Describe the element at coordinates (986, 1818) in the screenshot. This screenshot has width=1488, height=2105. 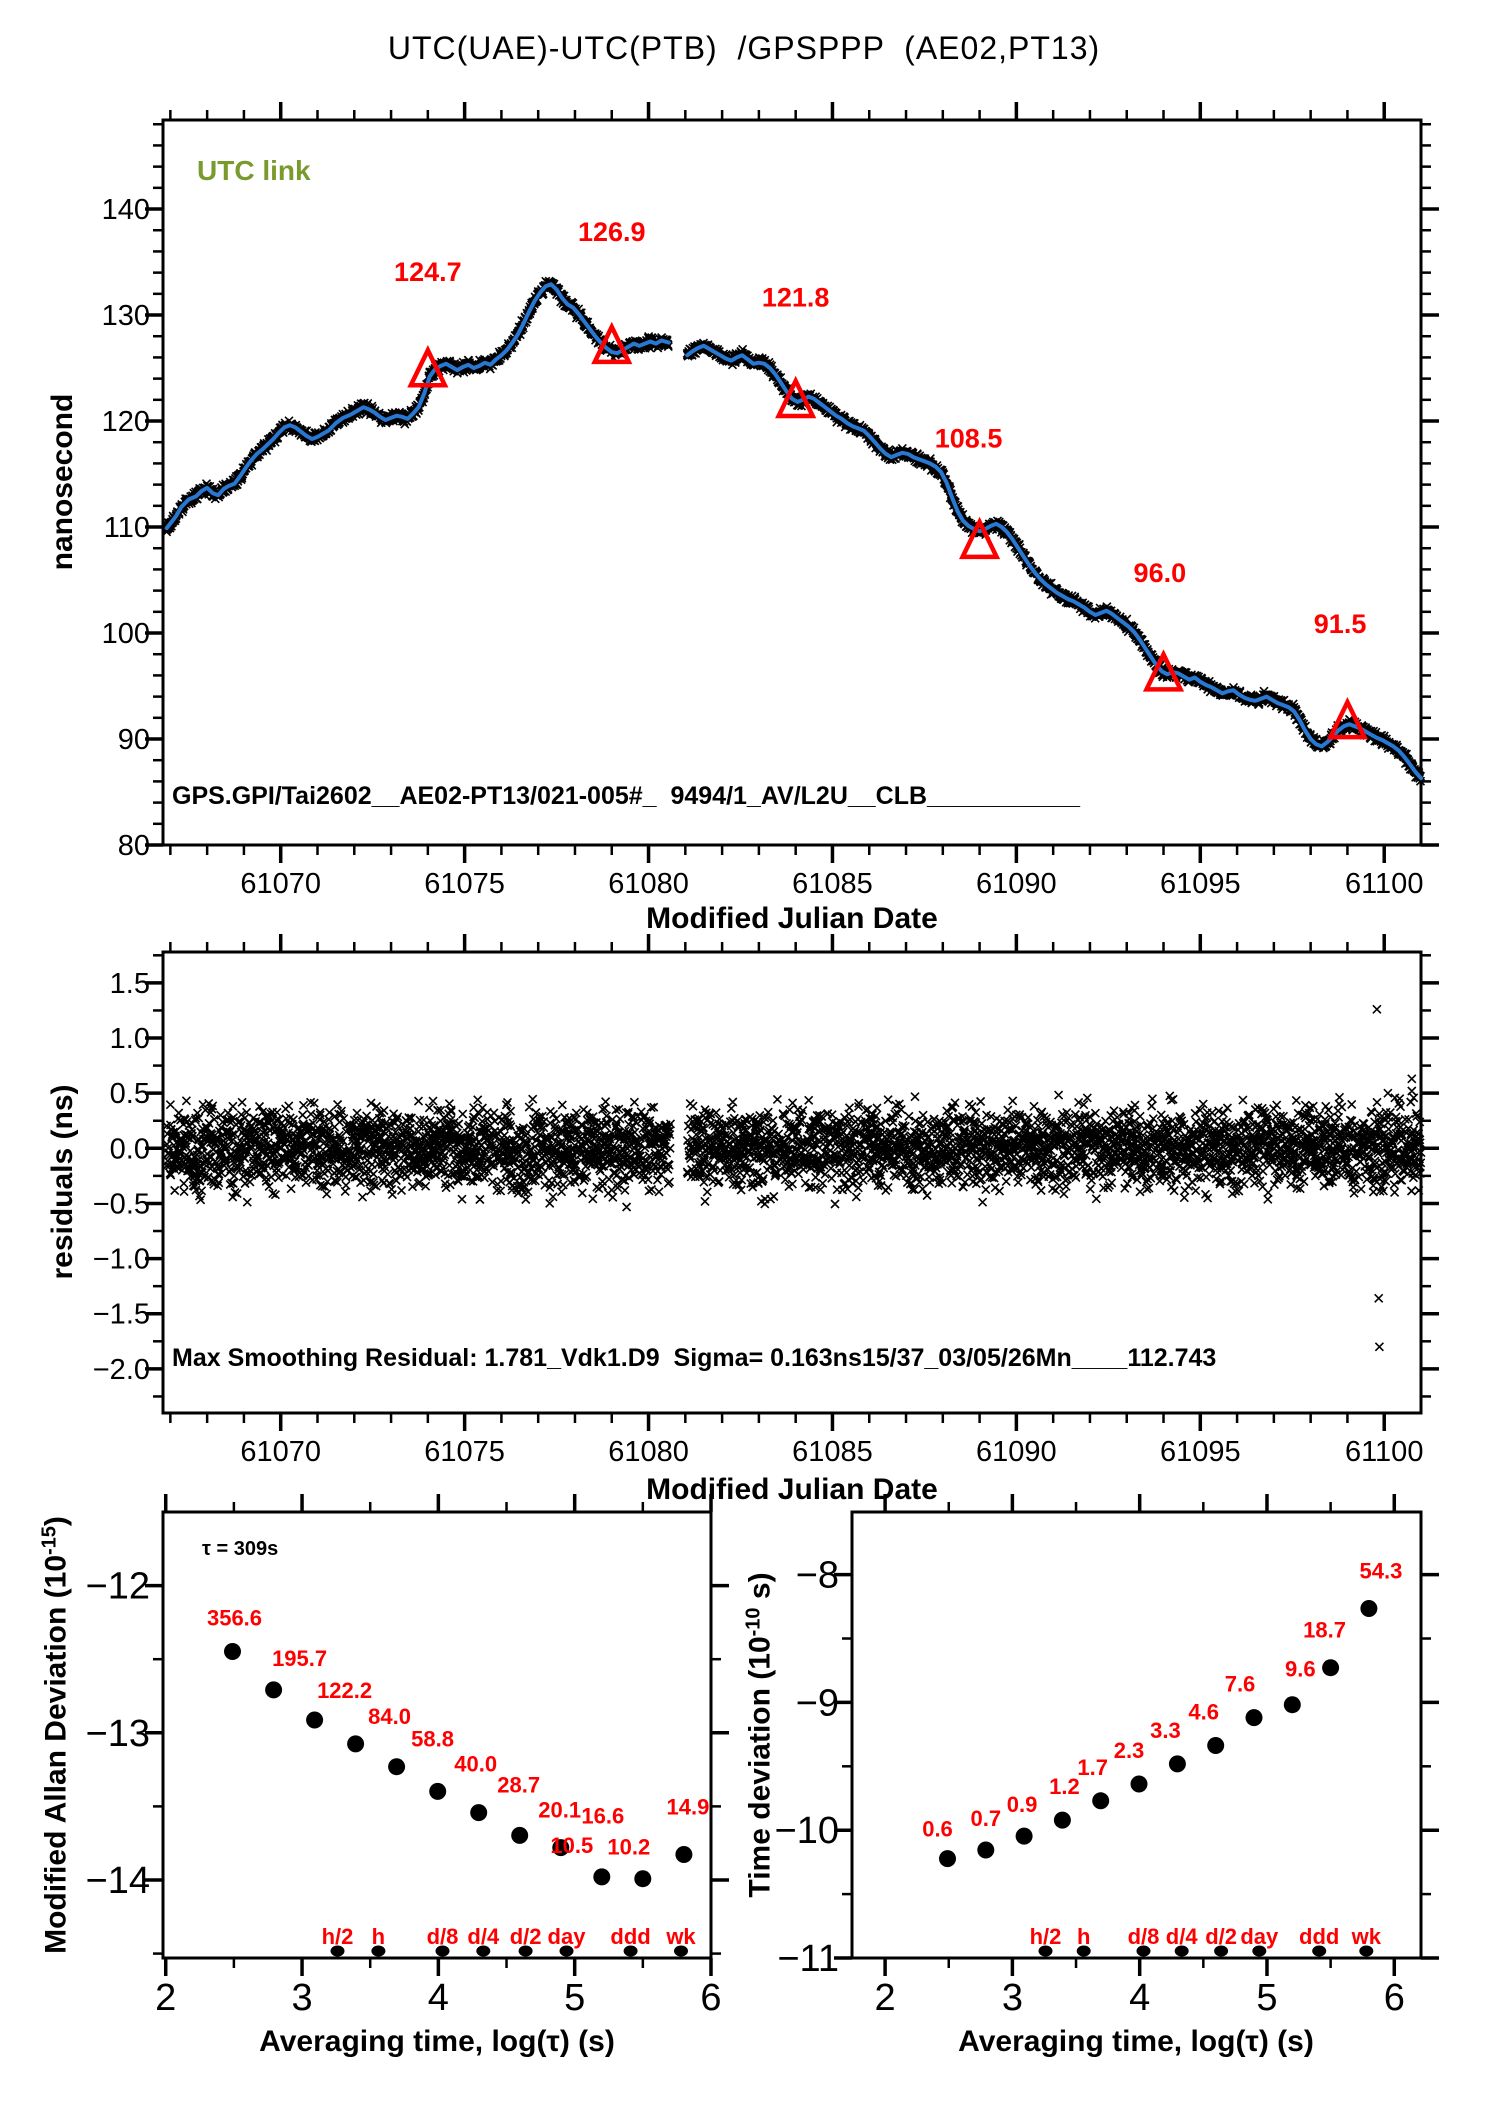
I see `deviation-value-label: 0.7` at that location.